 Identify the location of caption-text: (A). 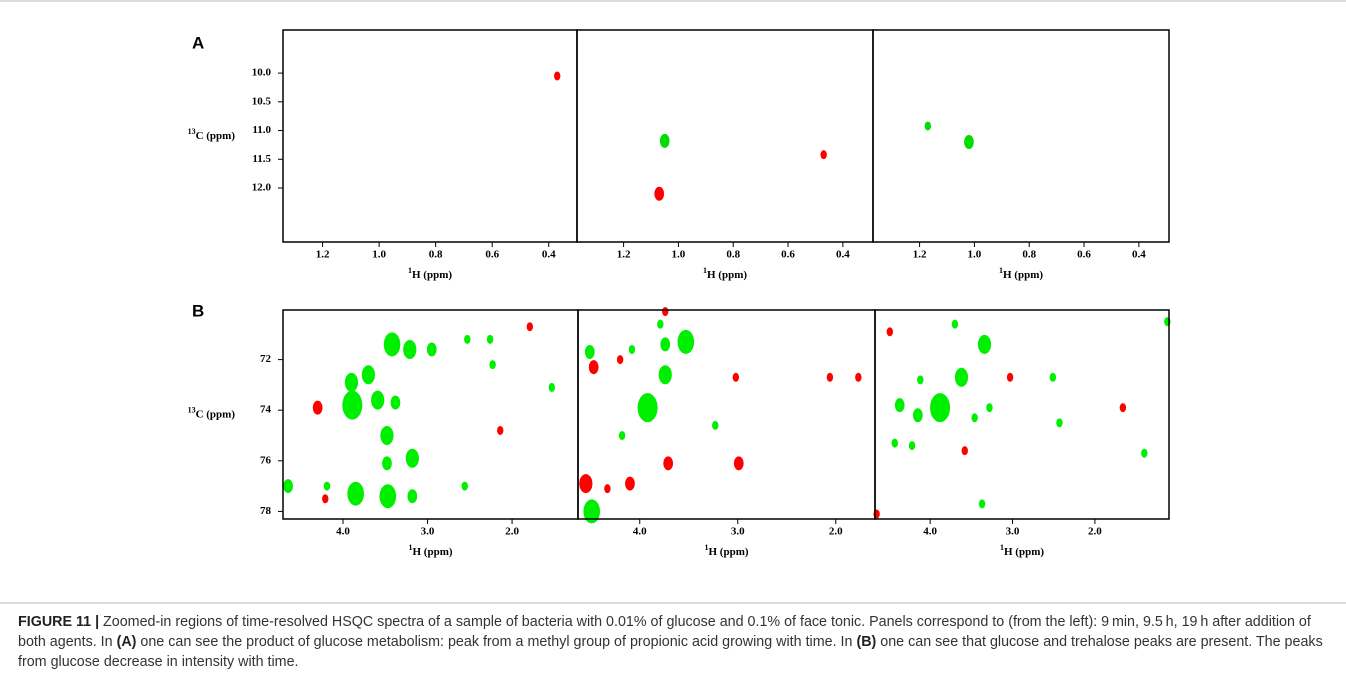
(126, 642).